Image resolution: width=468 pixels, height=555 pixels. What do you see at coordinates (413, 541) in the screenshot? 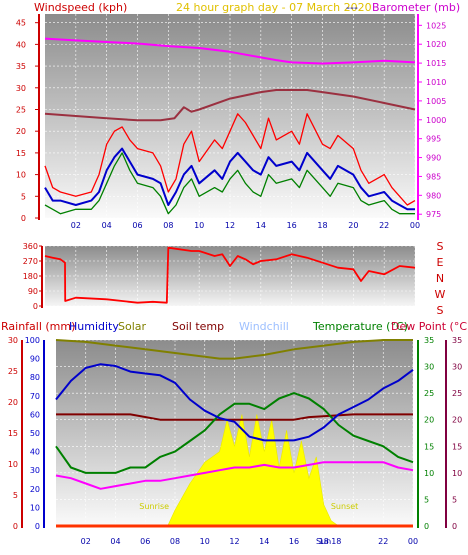
I see `temp-x-tick-label: 00` at bounding box center [413, 541].